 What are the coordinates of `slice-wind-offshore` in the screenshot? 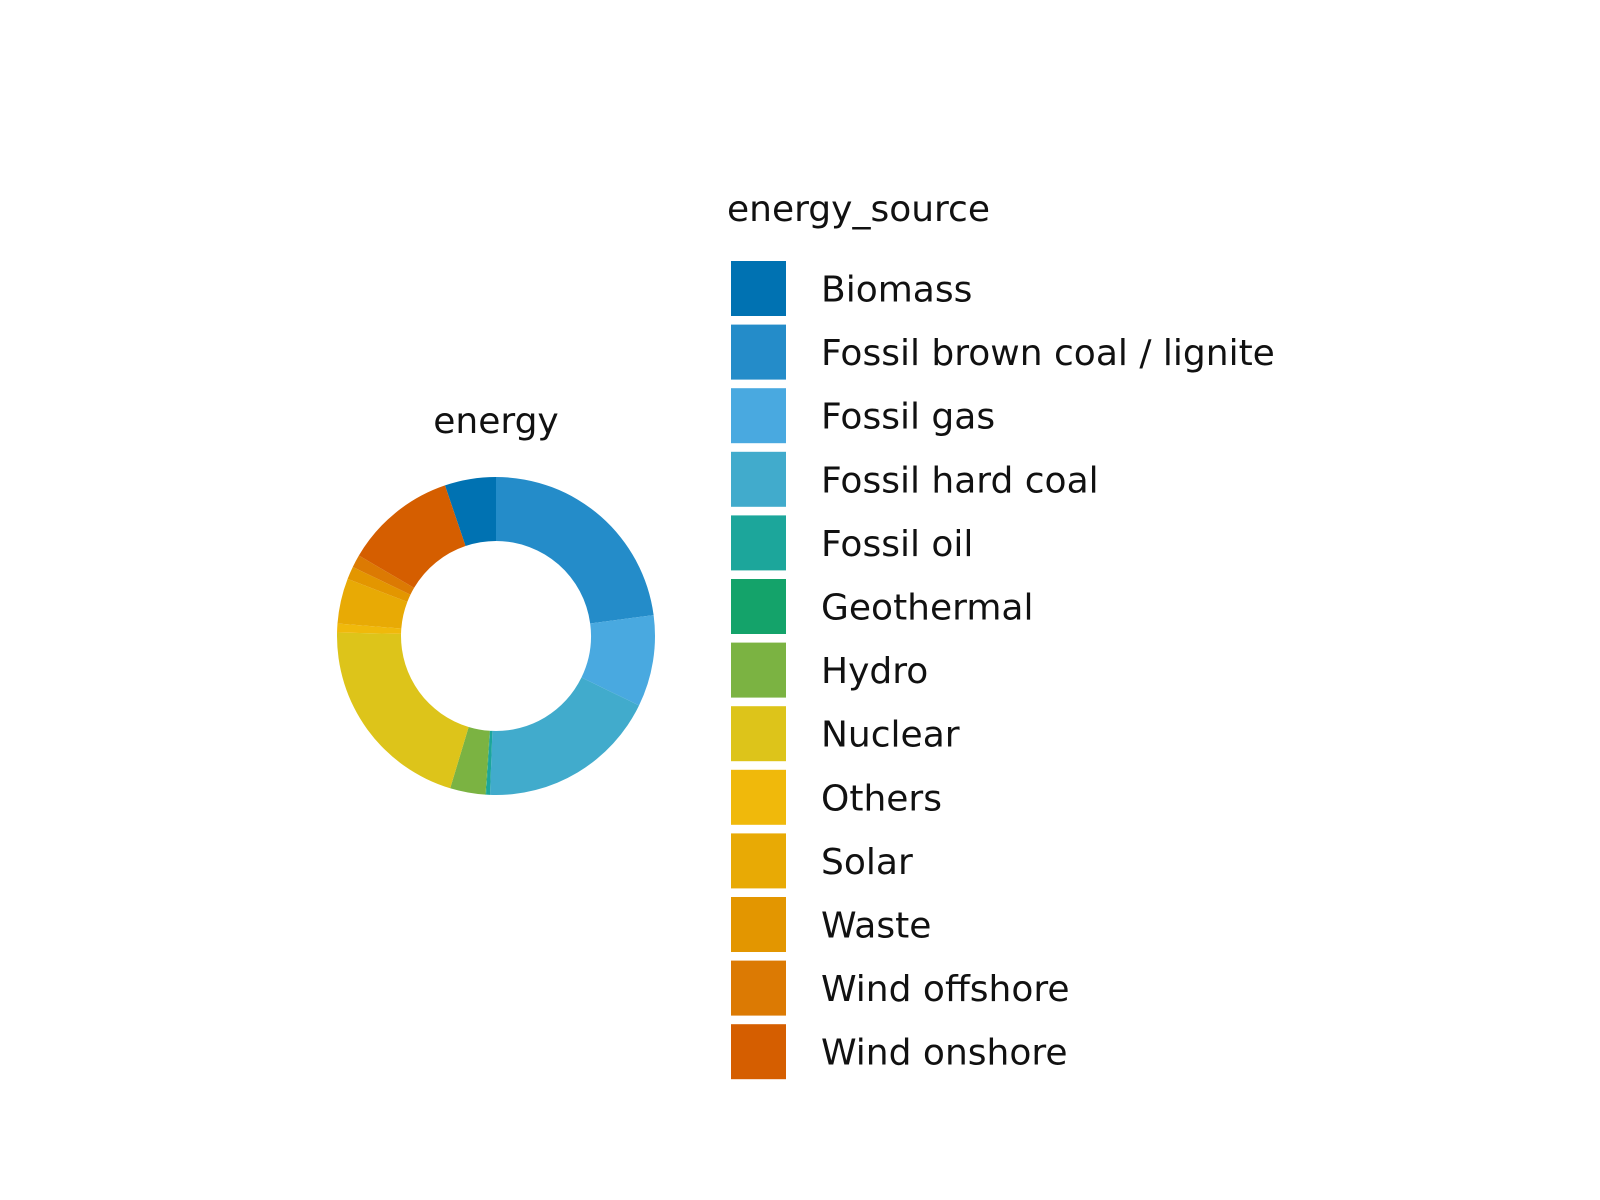 It's located at (383, 575).